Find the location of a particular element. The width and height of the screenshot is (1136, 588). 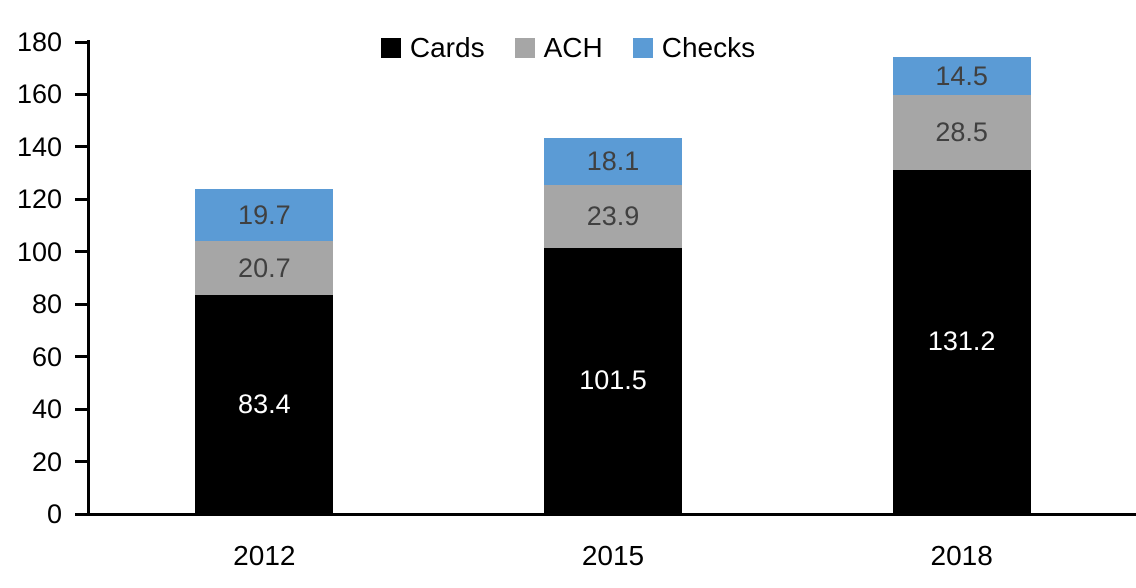

bar-value-label: 101.5 is located at coordinates (613, 380).